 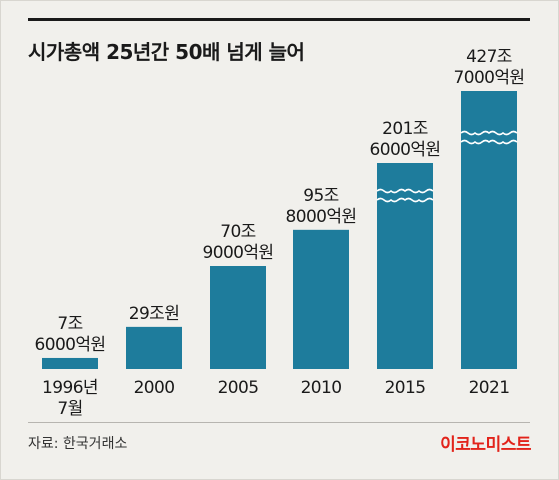 I want to click on category-label: 2010, so click(x=321, y=388).